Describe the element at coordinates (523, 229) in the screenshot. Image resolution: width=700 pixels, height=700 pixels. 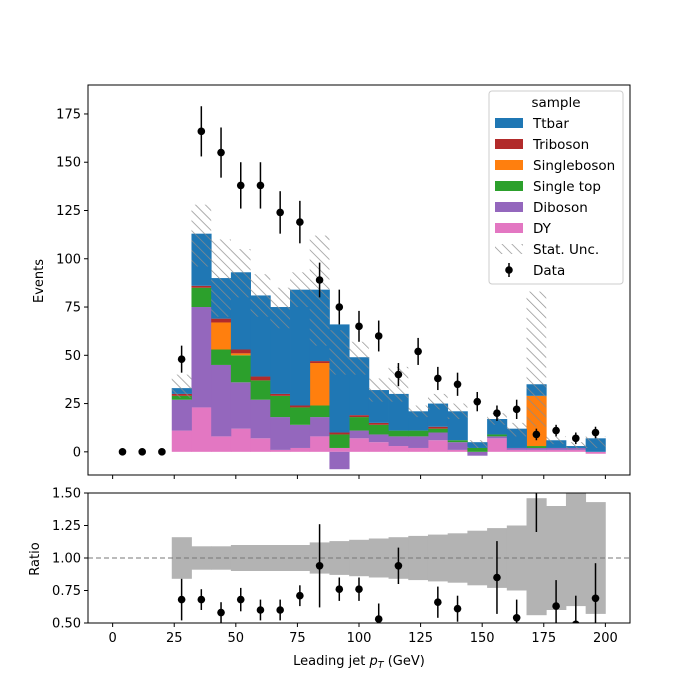
I see `legend-item-dy: DY` at that location.